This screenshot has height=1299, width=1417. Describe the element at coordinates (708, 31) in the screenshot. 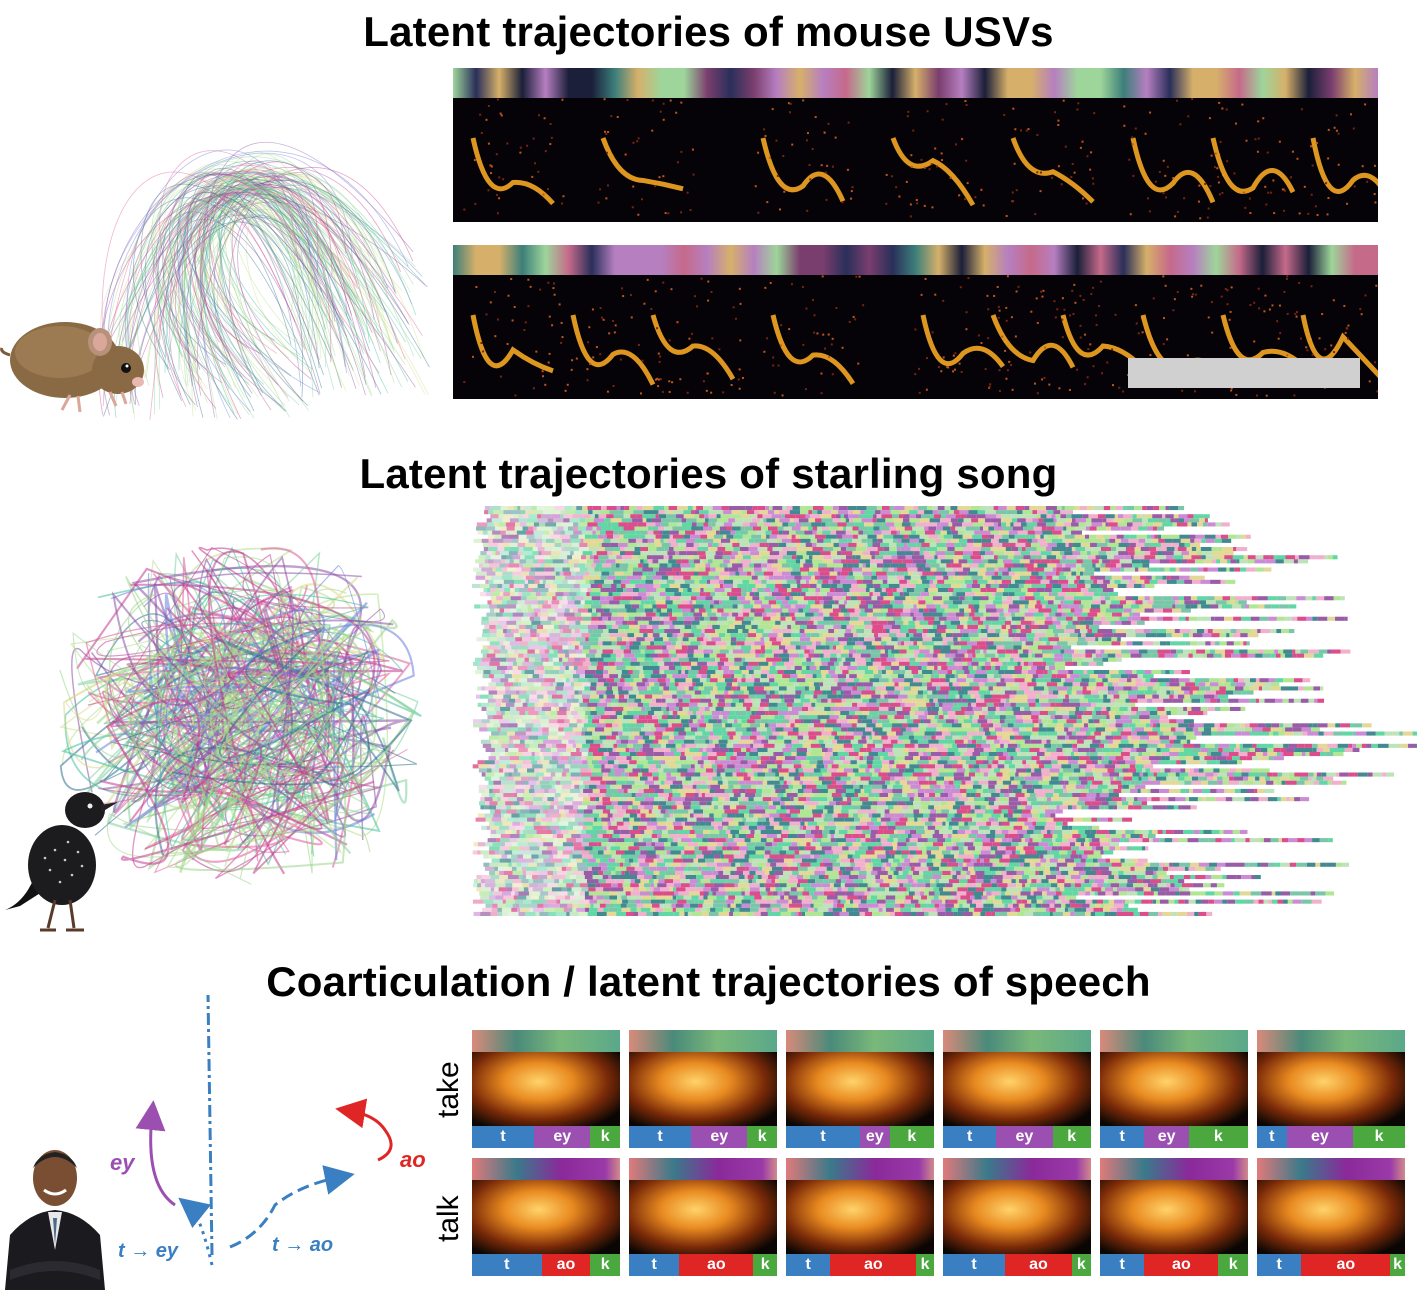

I see `mouse-title: Latent trajectories of mouse USVs` at that location.